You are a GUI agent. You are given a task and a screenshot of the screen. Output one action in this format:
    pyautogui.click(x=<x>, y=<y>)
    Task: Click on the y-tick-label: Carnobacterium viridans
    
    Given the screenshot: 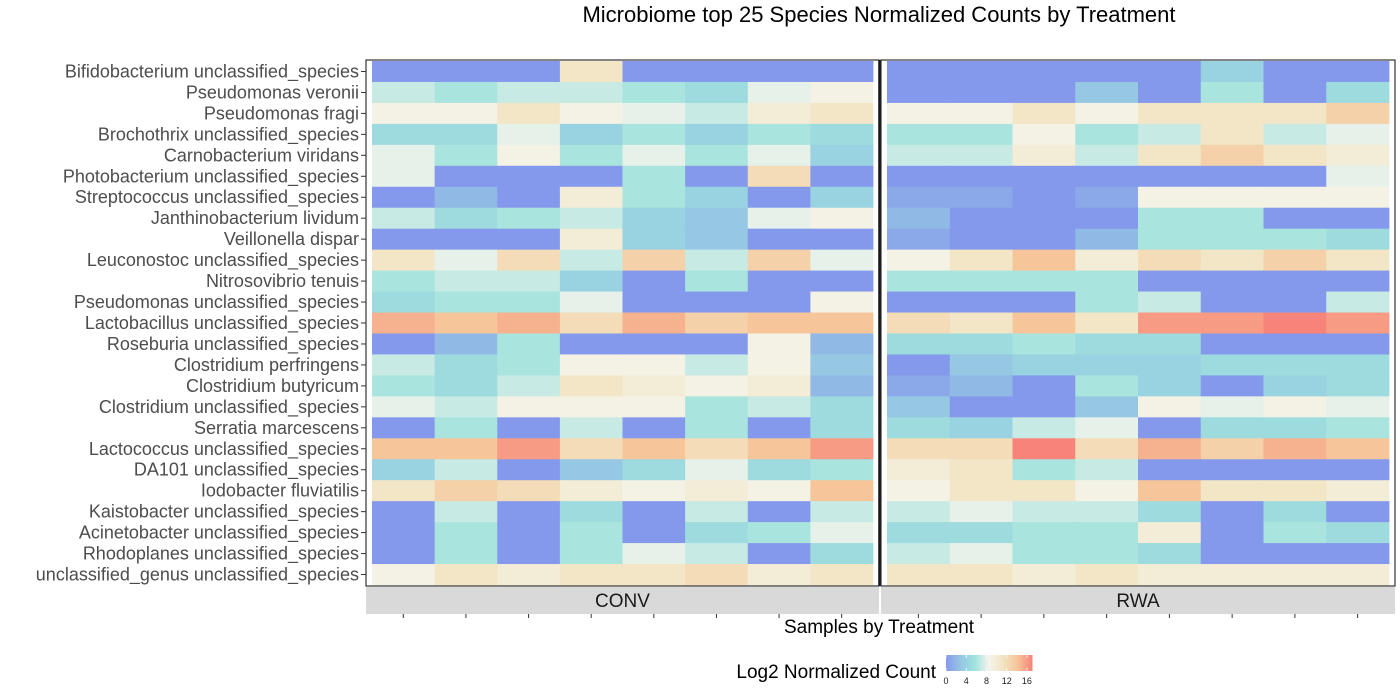 What is the action you would take?
    pyautogui.click(x=261, y=155)
    